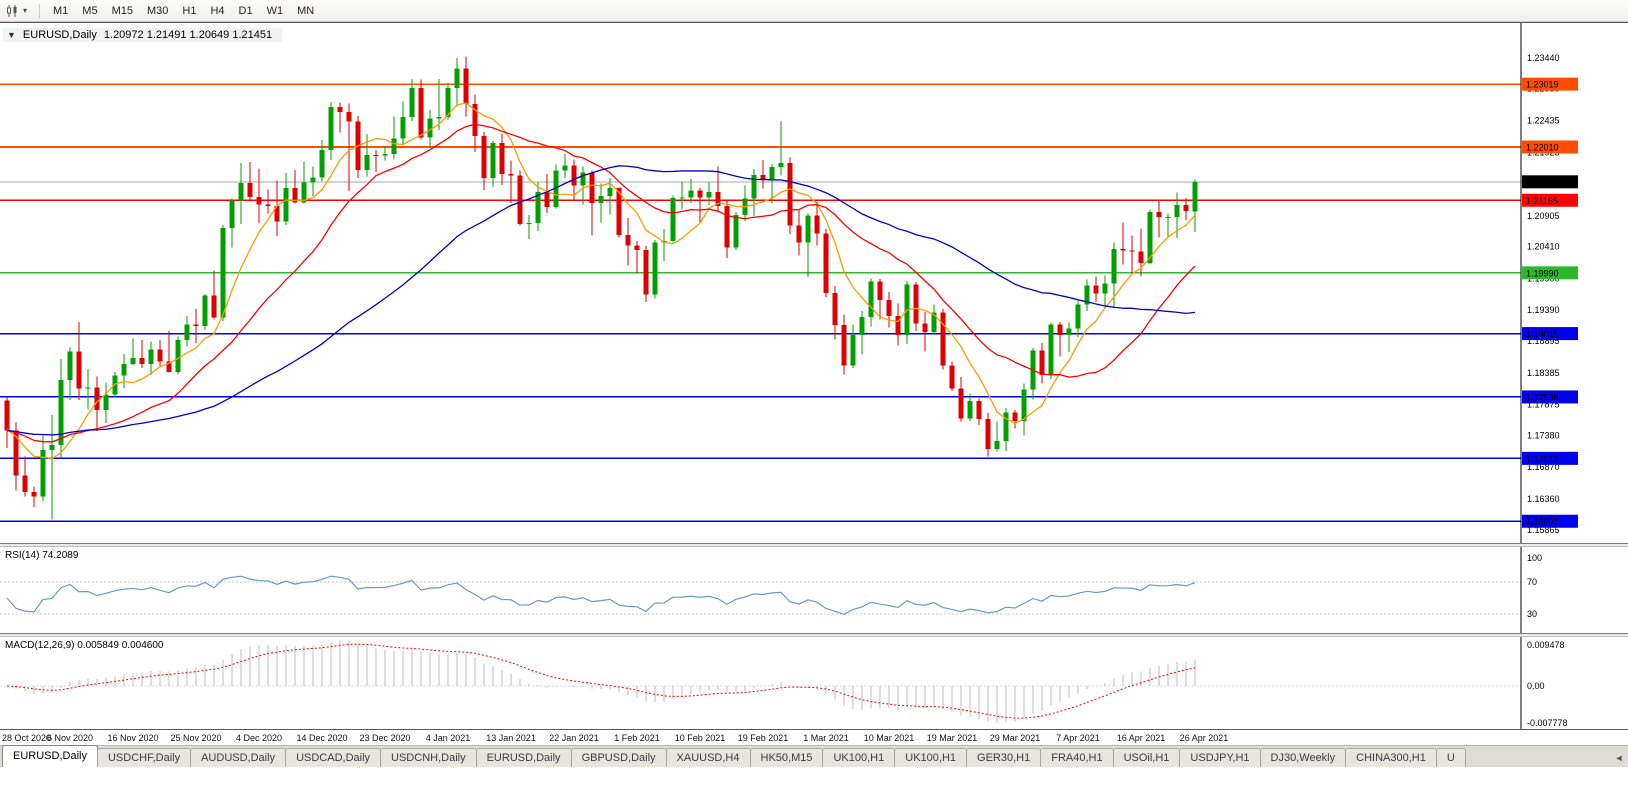  Describe the element at coordinates (1543, 405) in the screenshot. I see `svg-text: 1.17875` at that location.